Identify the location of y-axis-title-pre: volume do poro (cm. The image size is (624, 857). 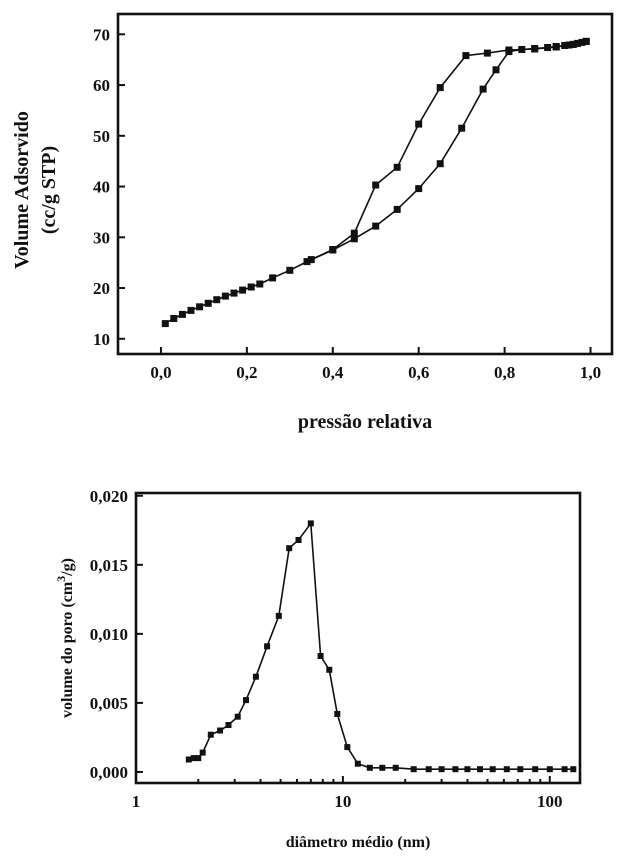
(67, 649).